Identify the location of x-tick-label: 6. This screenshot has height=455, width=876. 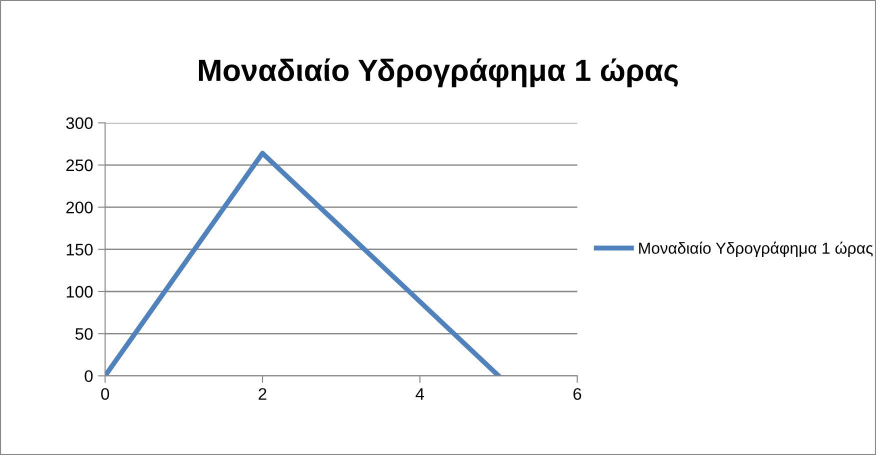
(577, 394).